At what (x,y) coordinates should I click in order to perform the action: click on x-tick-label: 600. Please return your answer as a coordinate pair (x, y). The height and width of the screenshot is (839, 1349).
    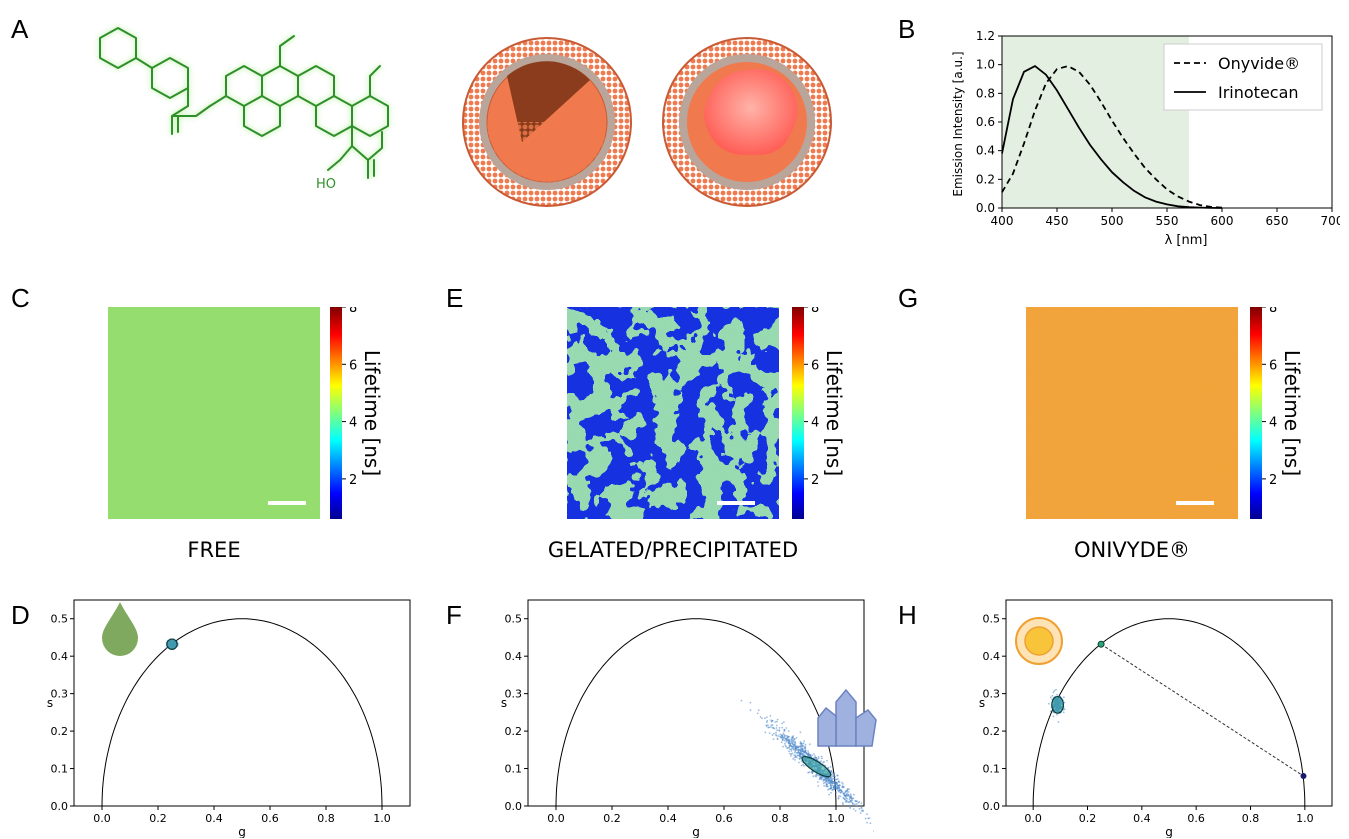
    Looking at the image, I should click on (1222, 221).